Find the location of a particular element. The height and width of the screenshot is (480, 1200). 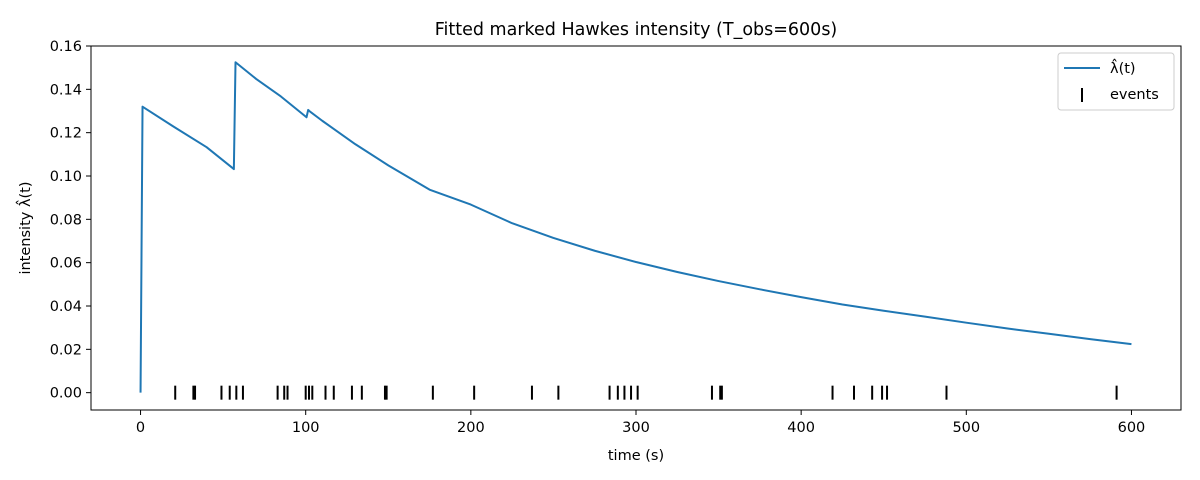

x-axis-title: time (s) is located at coordinates (636, 456).